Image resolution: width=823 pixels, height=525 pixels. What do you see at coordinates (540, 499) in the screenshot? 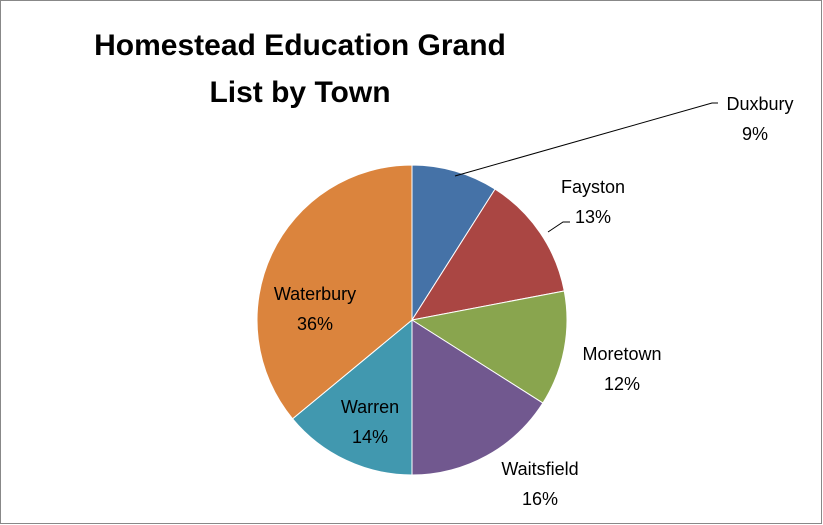
I see `slice-value-label: 16%` at bounding box center [540, 499].